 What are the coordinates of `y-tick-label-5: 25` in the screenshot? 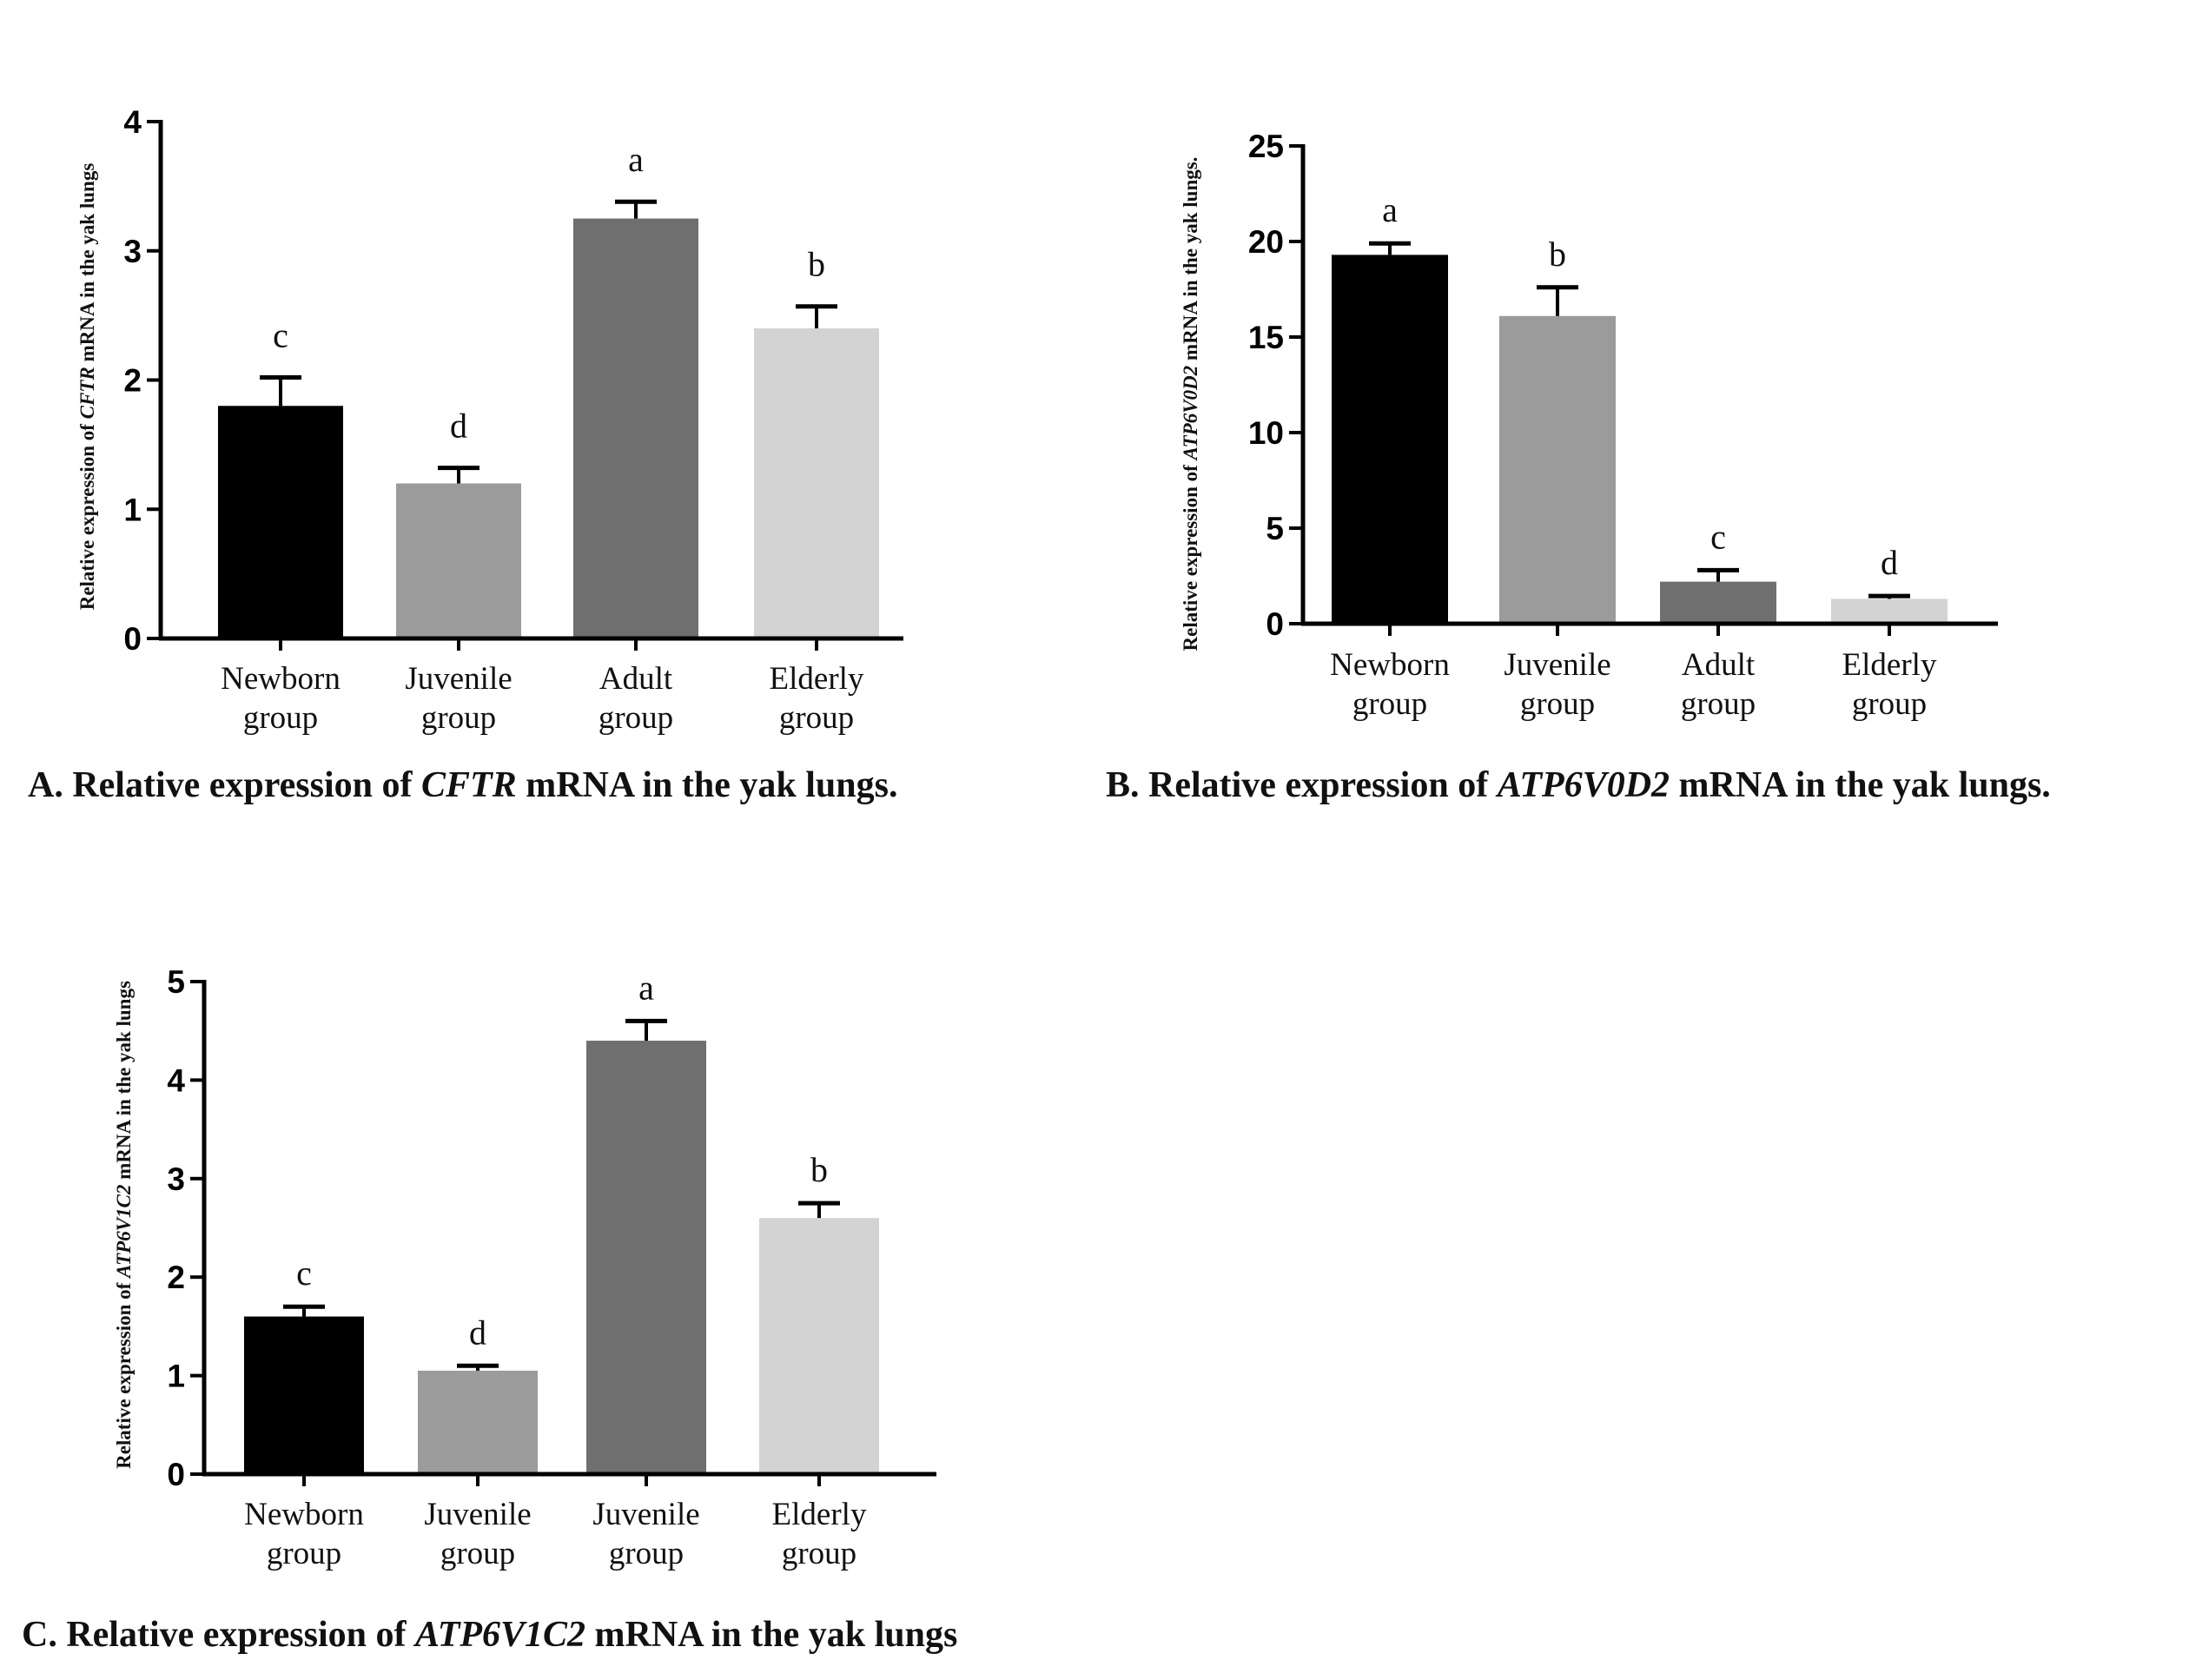 It's located at (1266, 146).